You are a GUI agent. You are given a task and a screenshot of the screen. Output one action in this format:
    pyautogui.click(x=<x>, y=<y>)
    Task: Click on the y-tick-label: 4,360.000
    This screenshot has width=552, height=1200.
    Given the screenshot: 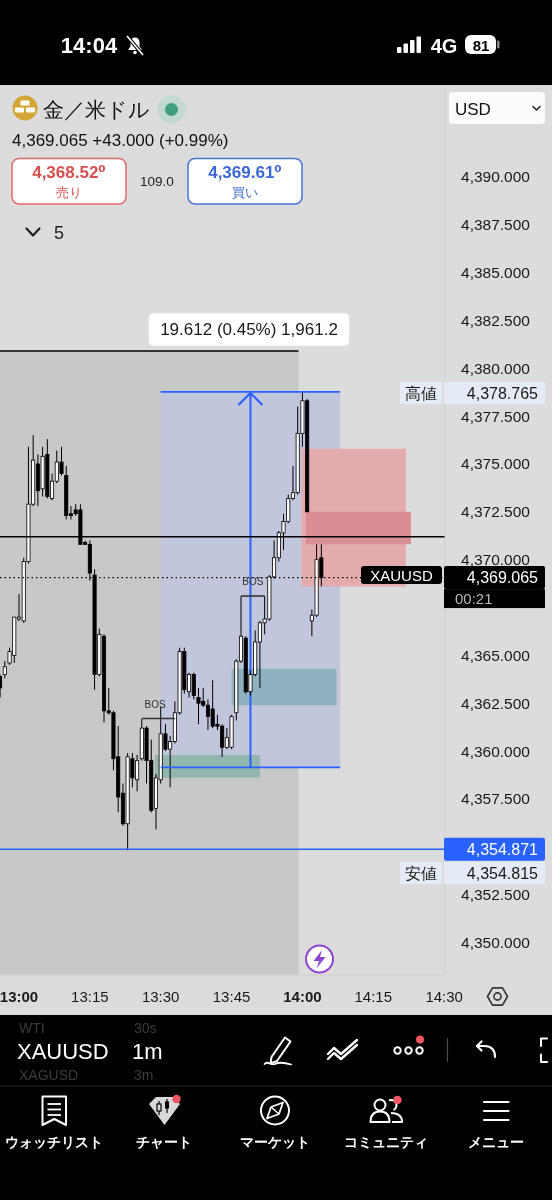 What is the action you would take?
    pyautogui.click(x=496, y=751)
    